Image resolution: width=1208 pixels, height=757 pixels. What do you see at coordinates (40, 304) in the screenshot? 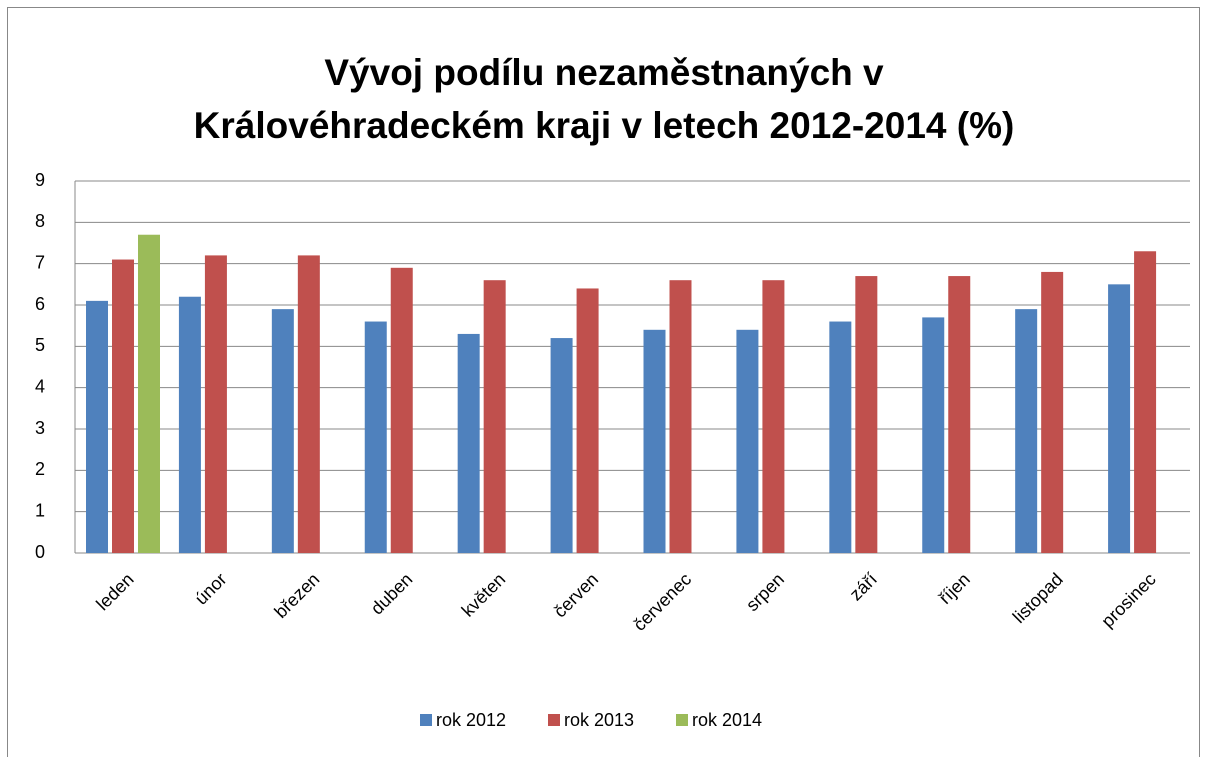
I see `y-tick-label: 6` at bounding box center [40, 304].